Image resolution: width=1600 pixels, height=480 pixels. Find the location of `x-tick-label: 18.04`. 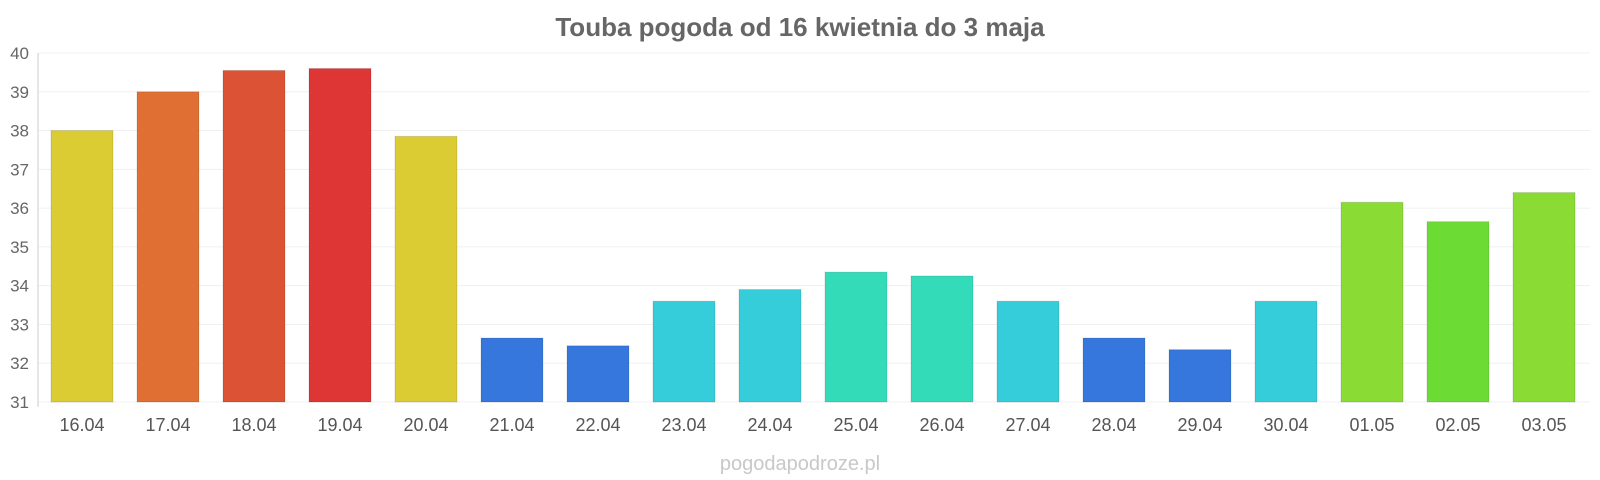

x-tick-label: 18.04 is located at coordinates (253, 425).